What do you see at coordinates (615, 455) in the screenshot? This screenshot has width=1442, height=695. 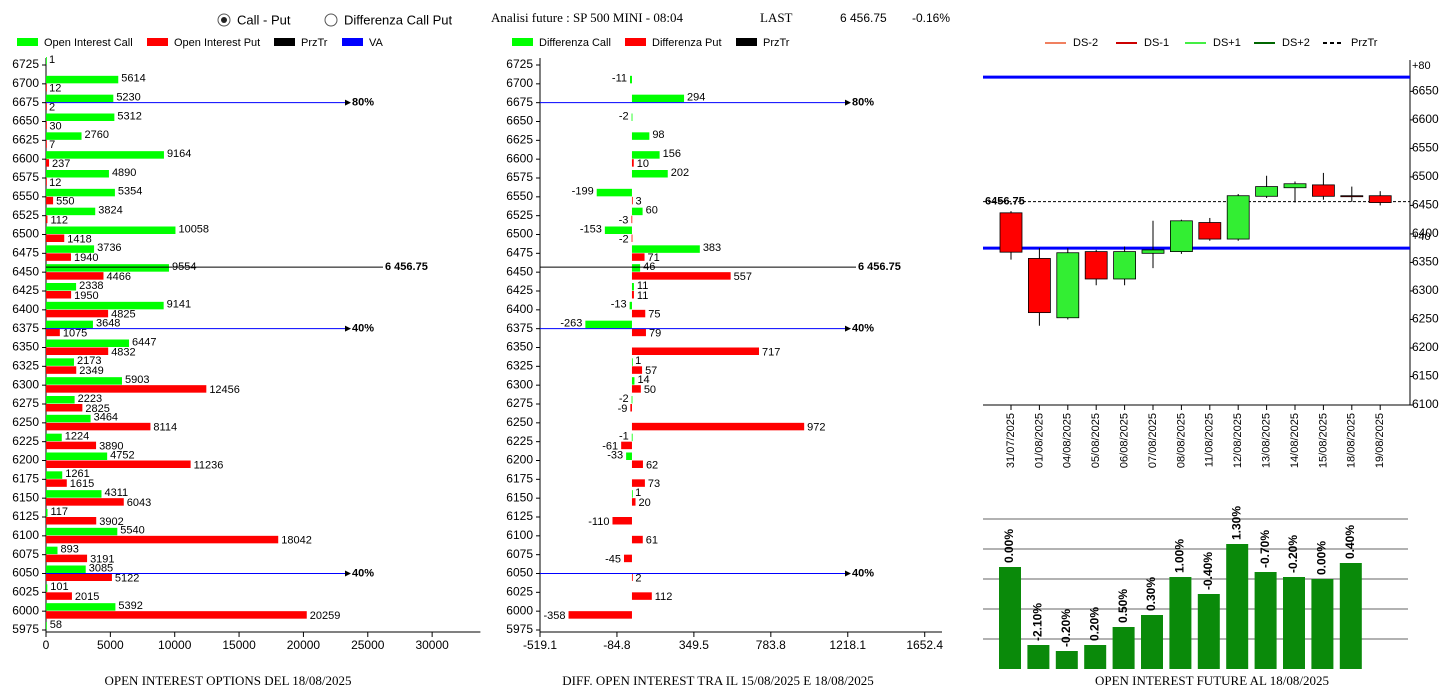 I see `value-label: -33` at bounding box center [615, 455].